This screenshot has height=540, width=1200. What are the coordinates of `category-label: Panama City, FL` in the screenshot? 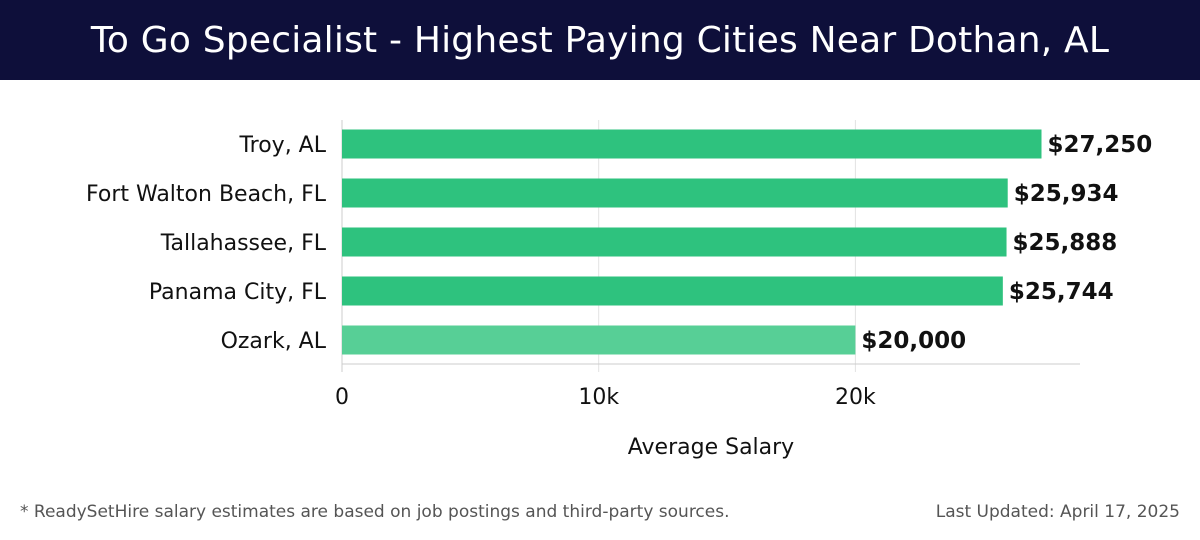 It's located at (238, 292).